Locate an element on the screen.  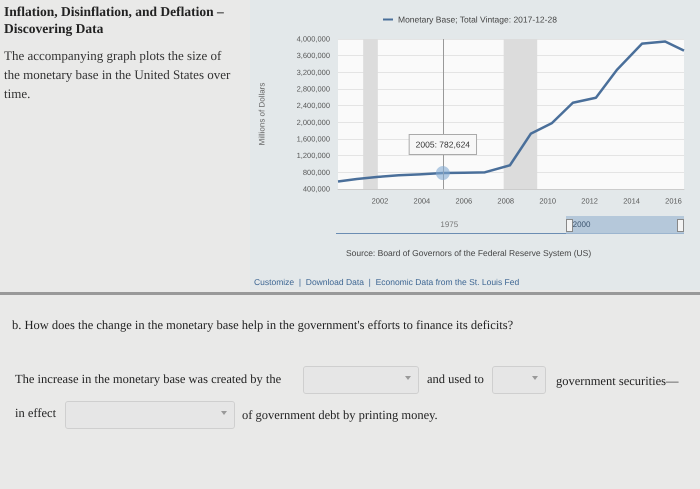
annotation: 2005: 782,624 is located at coordinates (443, 145).